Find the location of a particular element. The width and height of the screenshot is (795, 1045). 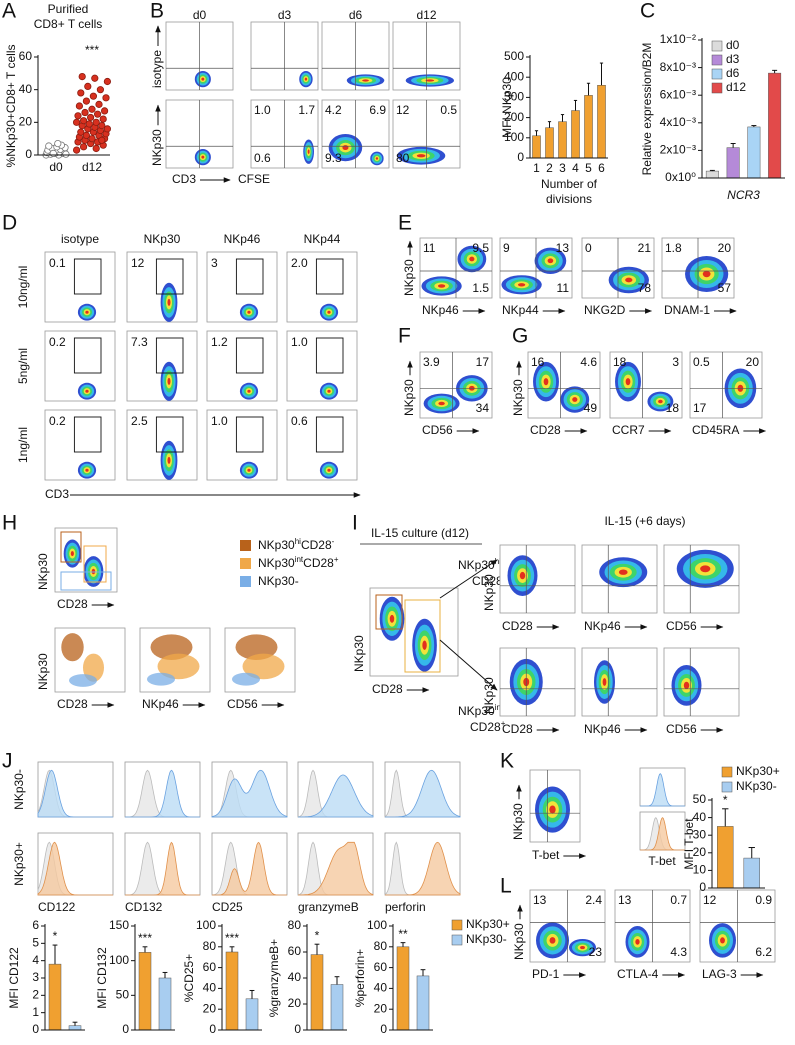

quadrant-value: 23 is located at coordinates (596, 952).